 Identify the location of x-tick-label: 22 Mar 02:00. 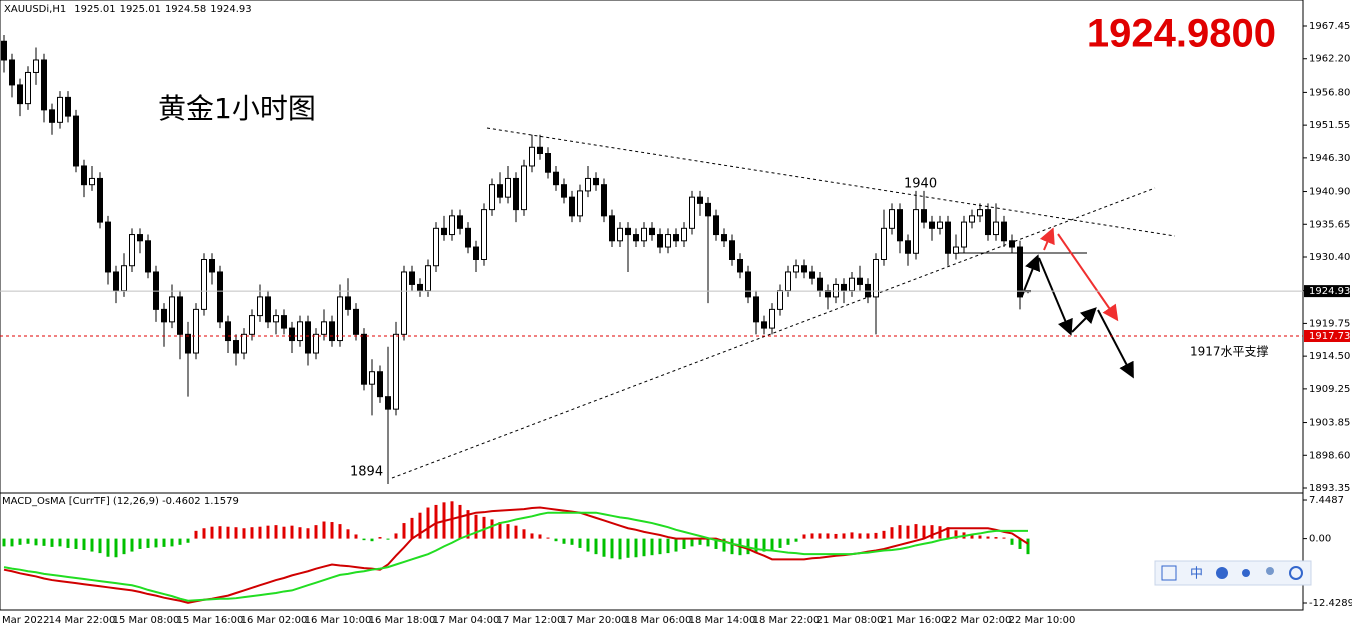
(978, 620).